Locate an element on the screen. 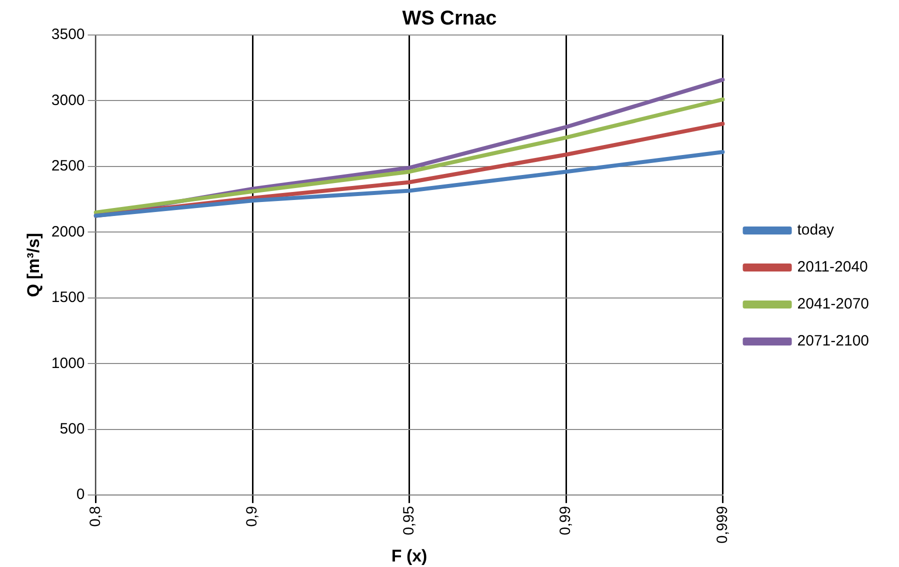 Image resolution: width=899 pixels, height=567 pixels. x-tick-label: 0,8 is located at coordinates (95, 516).